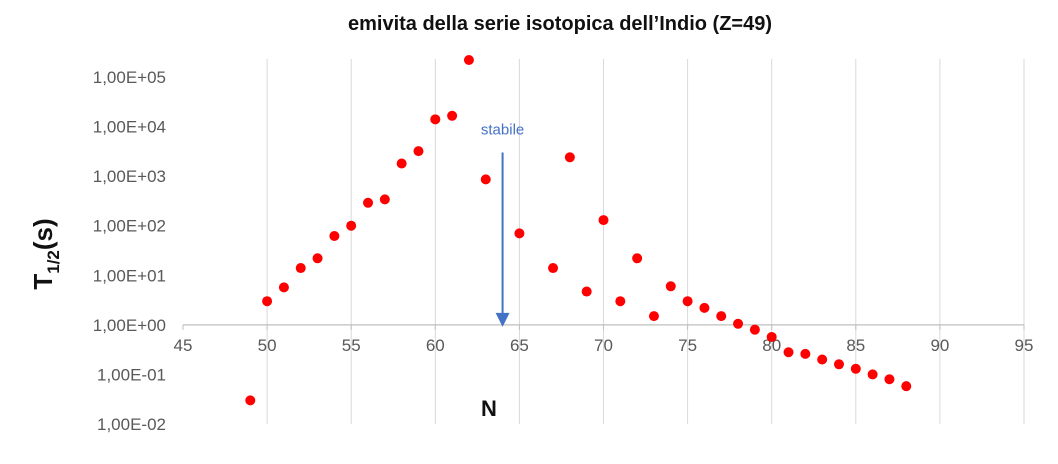 The image size is (1058, 464). Describe the element at coordinates (131, 374) in the screenshot. I see `y-tick-label: 1,00E-01` at that location.